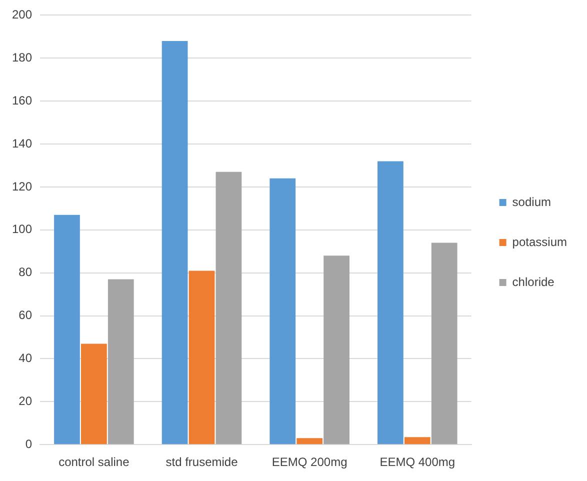 Image resolution: width=587 pixels, height=481 pixels. I want to click on x-tick-label: EEMQ 200mg, so click(310, 462).